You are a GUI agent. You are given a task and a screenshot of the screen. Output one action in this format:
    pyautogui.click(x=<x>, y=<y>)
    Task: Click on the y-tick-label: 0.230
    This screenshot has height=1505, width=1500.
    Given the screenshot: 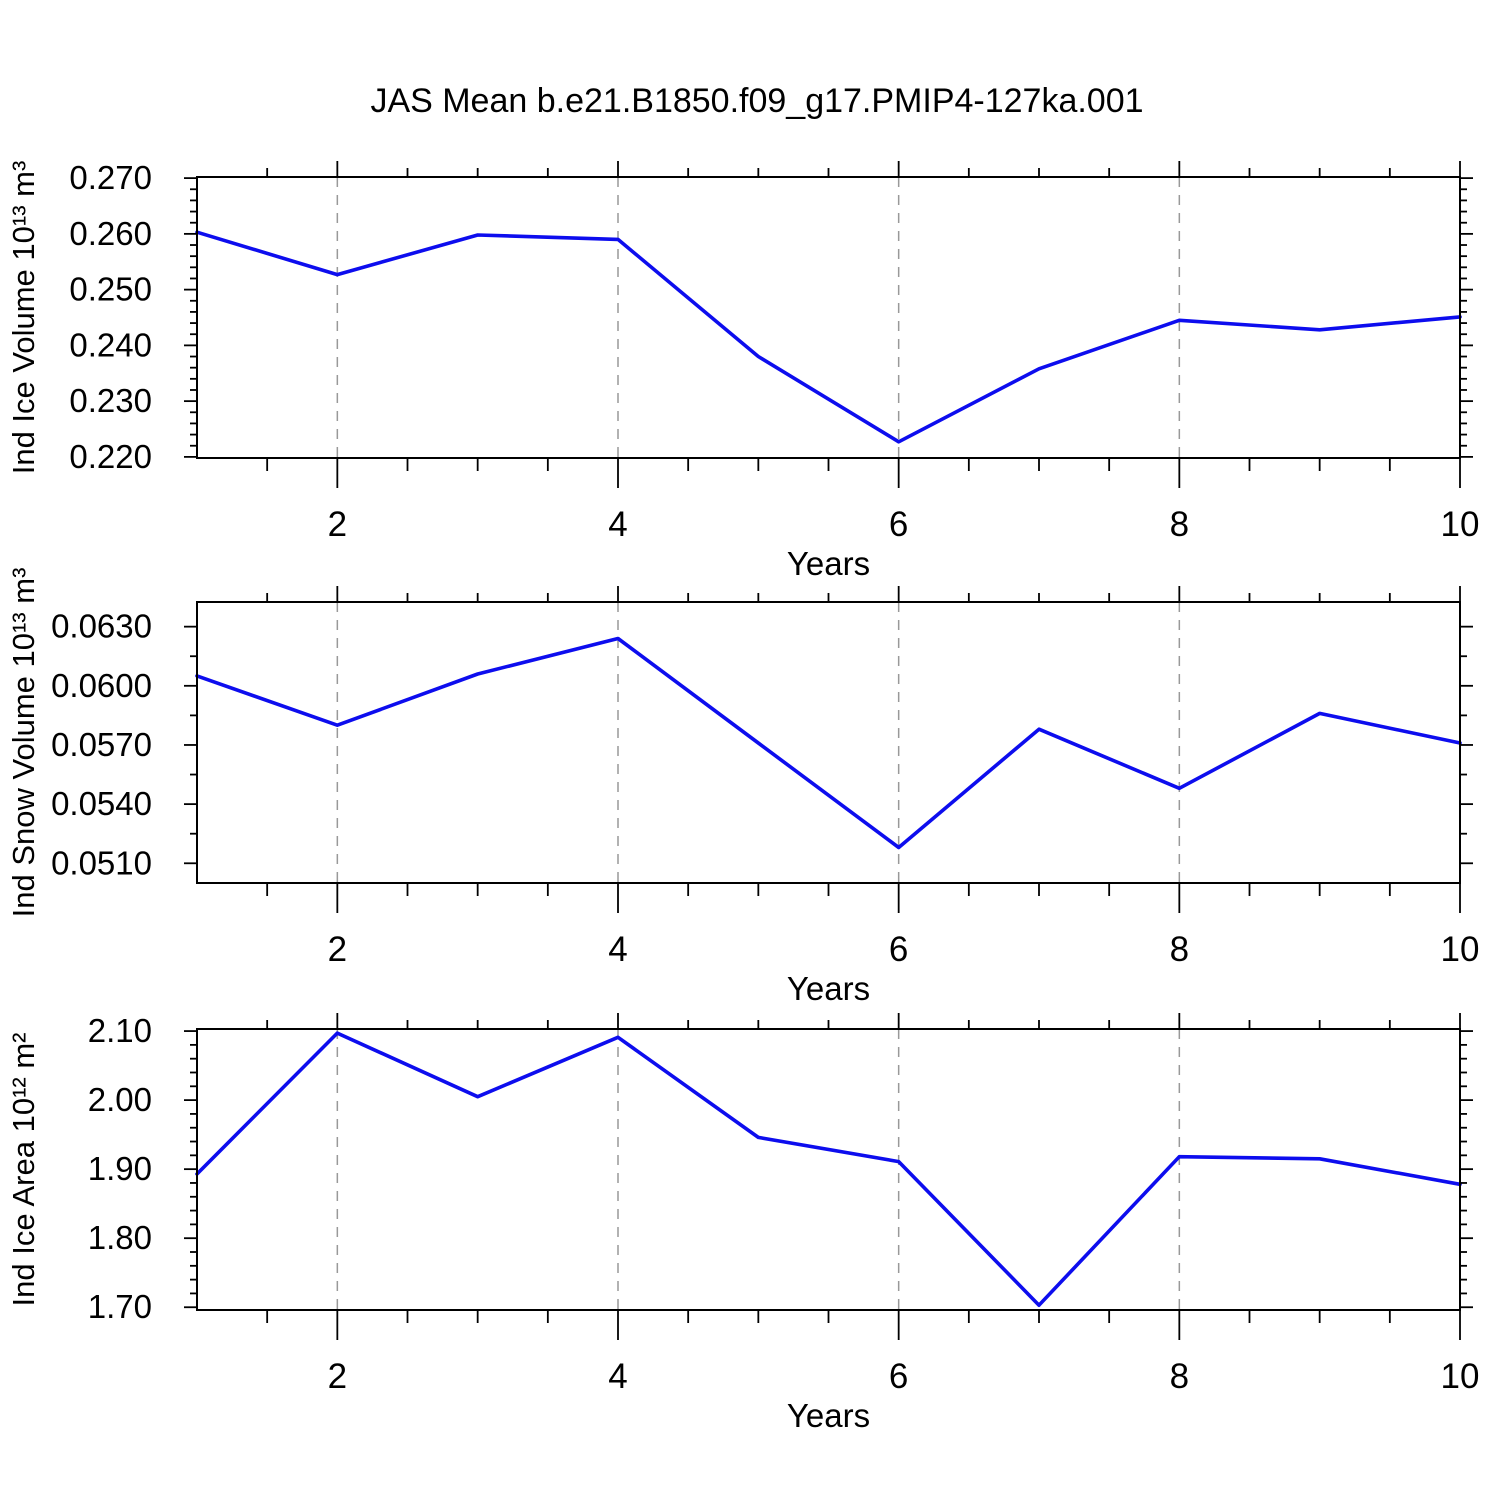 What is the action you would take?
    pyautogui.click(x=110, y=400)
    